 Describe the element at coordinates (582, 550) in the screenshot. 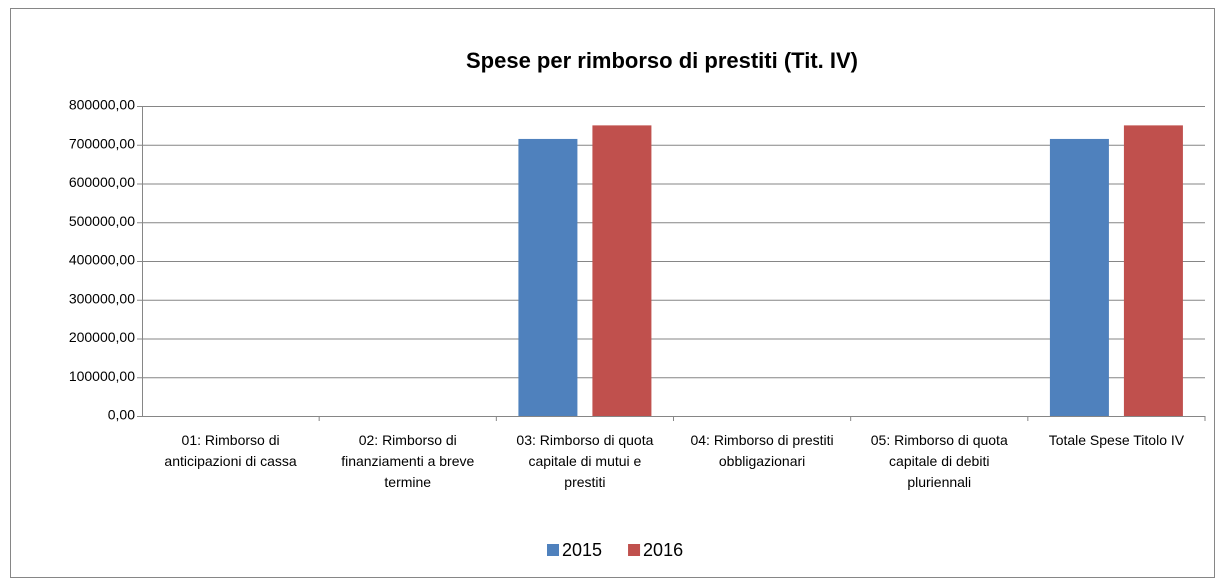

I see `legend-label: 2015` at that location.